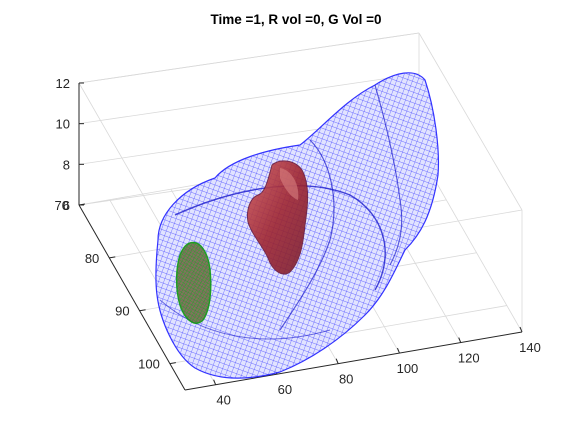 The width and height of the screenshot is (583, 438). Describe the element at coordinates (70, 144) in the screenshot. I see `z-axis-ticks: 6 8 10 12` at that location.